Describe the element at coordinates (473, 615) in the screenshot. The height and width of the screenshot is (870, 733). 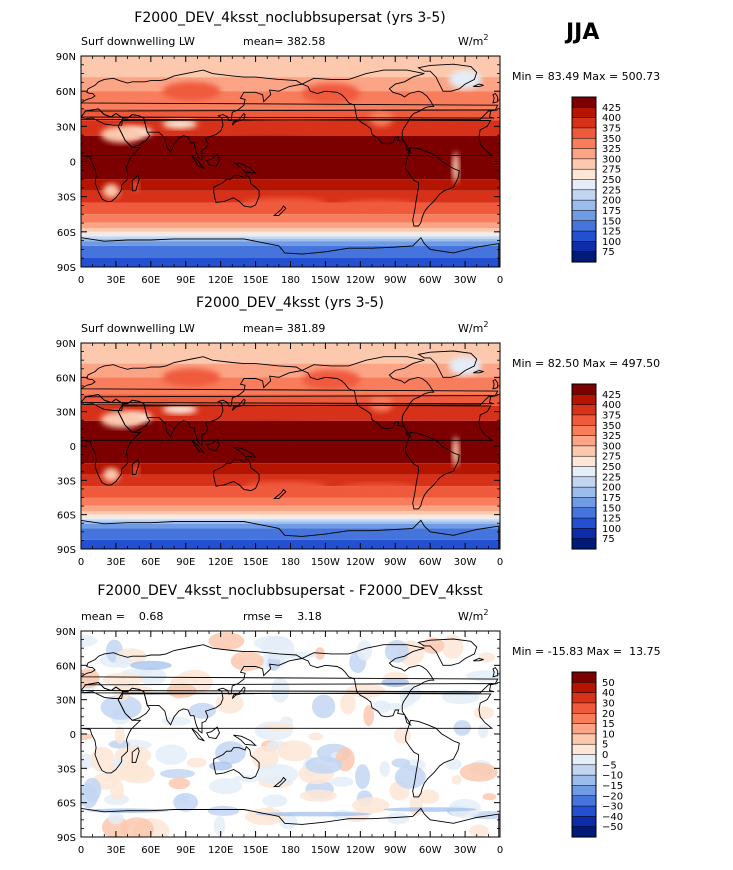
I see `panel-3-units: W/m2` at that location.